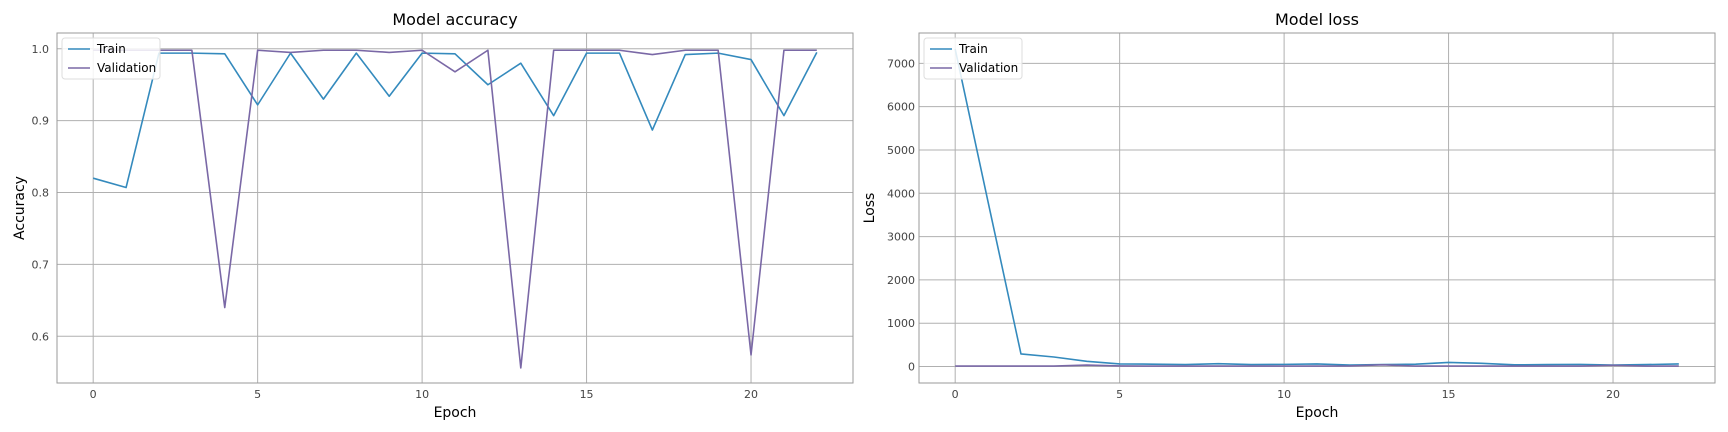 This screenshot has width=1728, height=432. What do you see at coordinates (1317, 365) in the screenshot?
I see `series-line-validation` at bounding box center [1317, 365].